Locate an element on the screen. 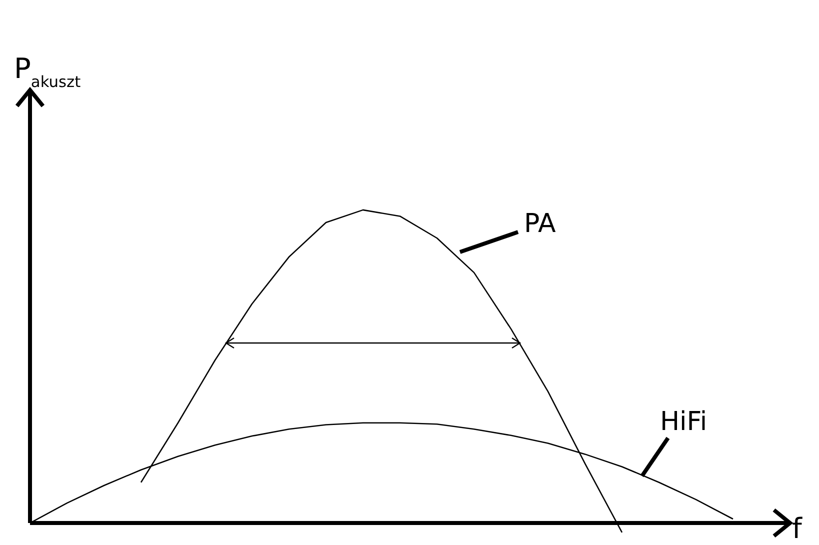 The width and height of the screenshot is (819, 545). legend-label: PA is located at coordinates (540, 224).